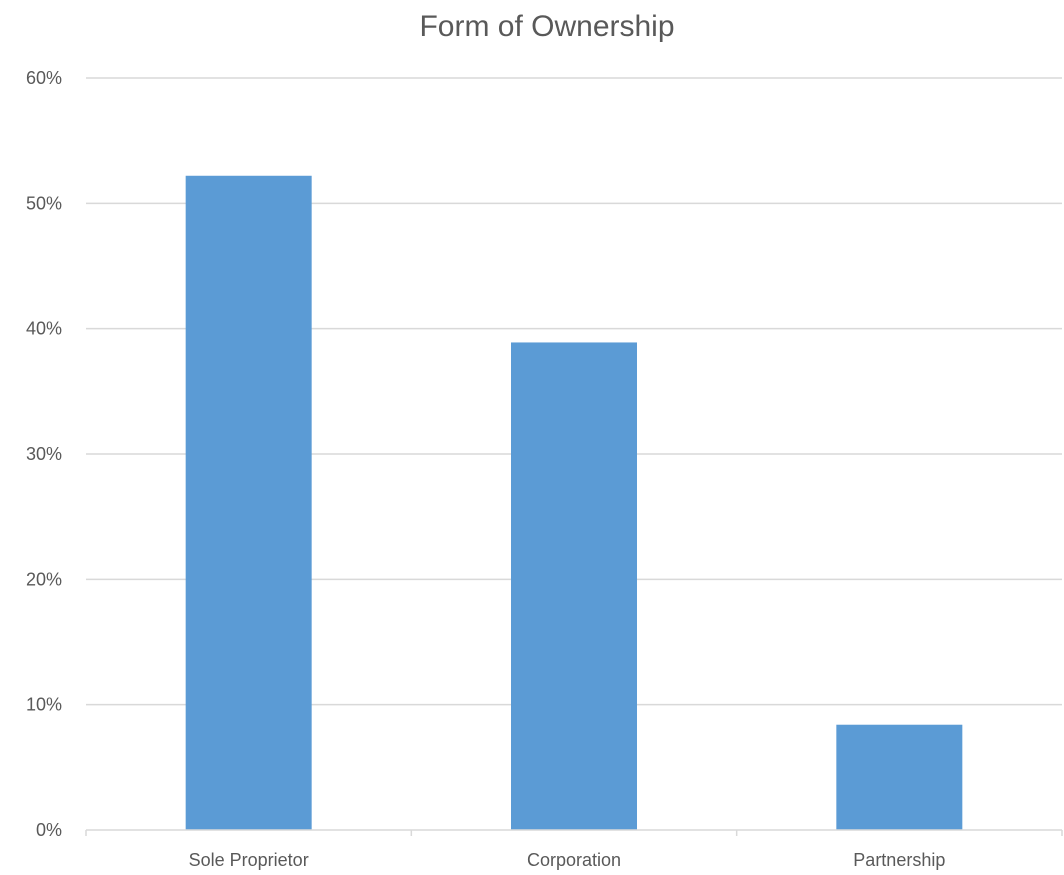  I want to click on y-tick-label: 30%, so click(44, 454).